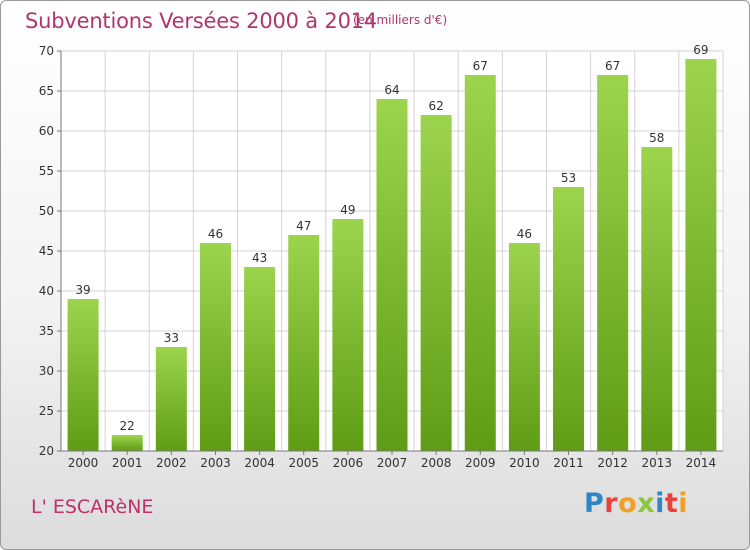 The image size is (750, 550). I want to click on y-tick-label: 25, so click(46, 411).